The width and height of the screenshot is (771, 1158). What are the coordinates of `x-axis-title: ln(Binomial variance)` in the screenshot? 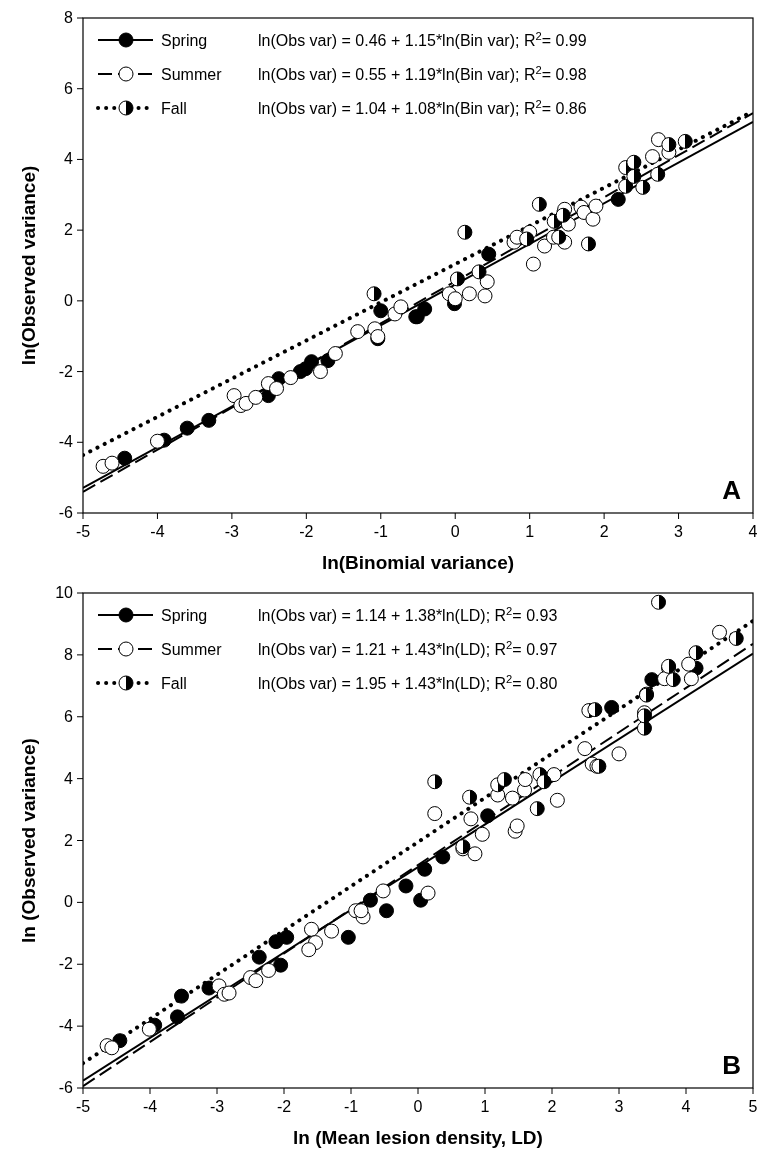 It's located at (418, 562).